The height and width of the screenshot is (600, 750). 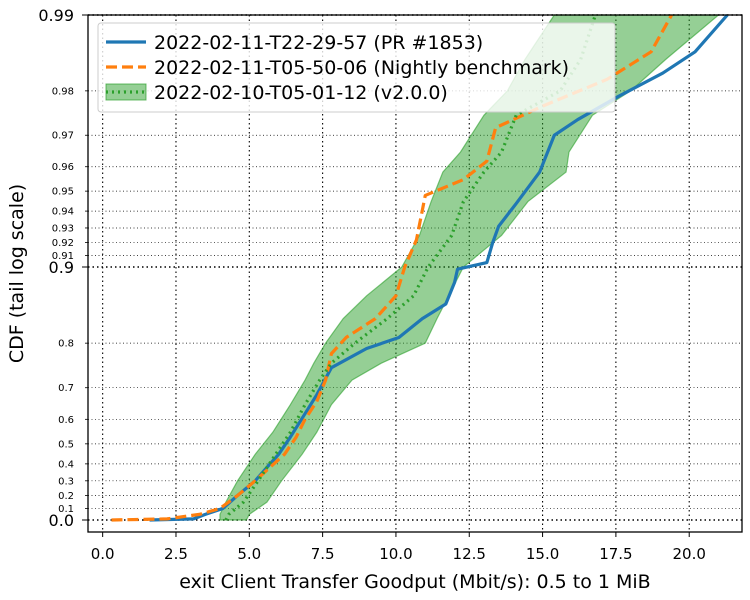 I want to click on legend-box, so click(x=356, y=67).